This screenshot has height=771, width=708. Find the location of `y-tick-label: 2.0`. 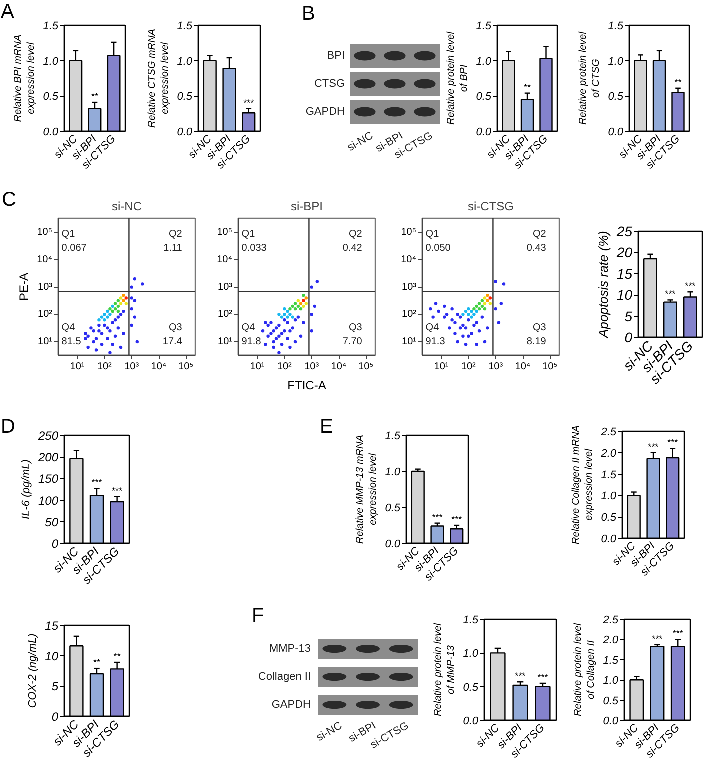

y-tick-label: 2.0 is located at coordinates (609, 454).